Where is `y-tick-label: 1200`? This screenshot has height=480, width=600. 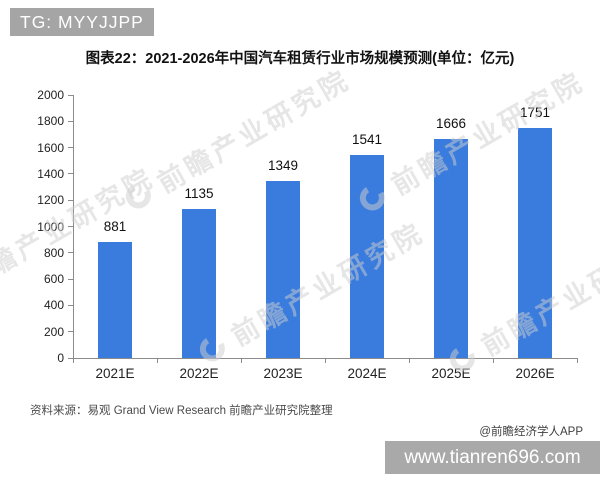 y-tick-label: 1200 is located at coordinates (50, 200).